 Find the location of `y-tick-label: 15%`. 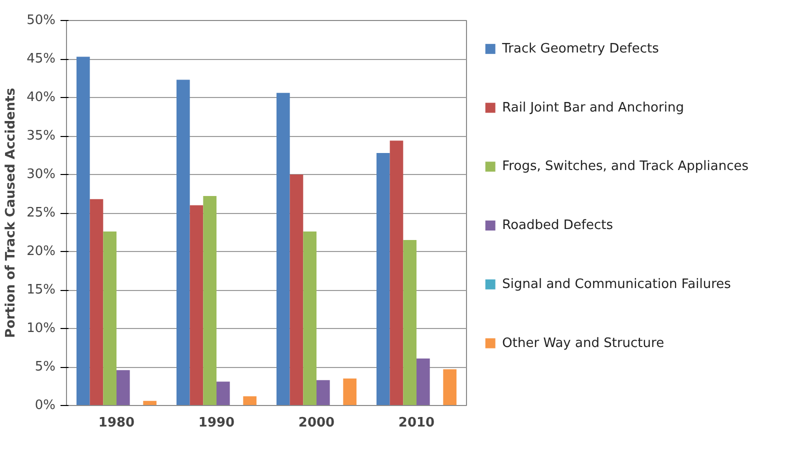

y-tick-label: 15% is located at coordinates (41, 290).